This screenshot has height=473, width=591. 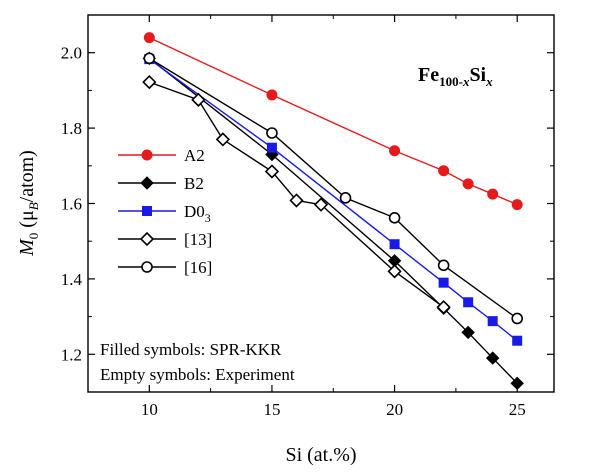 What do you see at coordinates (161, 155) in the screenshot?
I see `legend-item-1: A2` at bounding box center [161, 155].